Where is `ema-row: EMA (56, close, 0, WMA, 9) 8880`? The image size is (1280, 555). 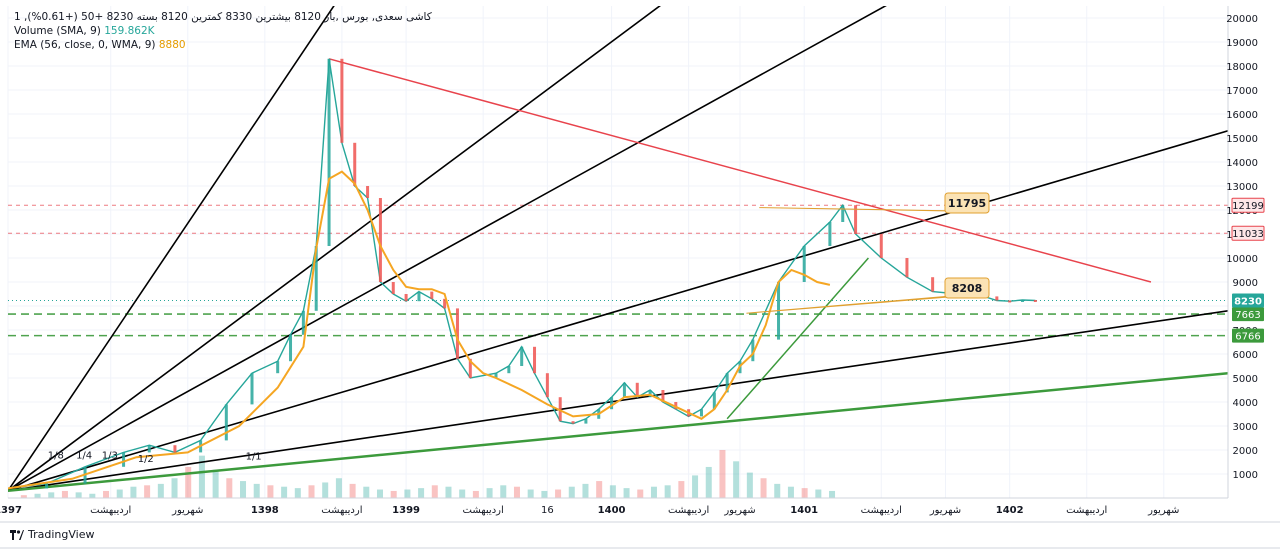
ema-row: EMA (56, close, 0, WMA, 9) 8880 is located at coordinates (223, 45).